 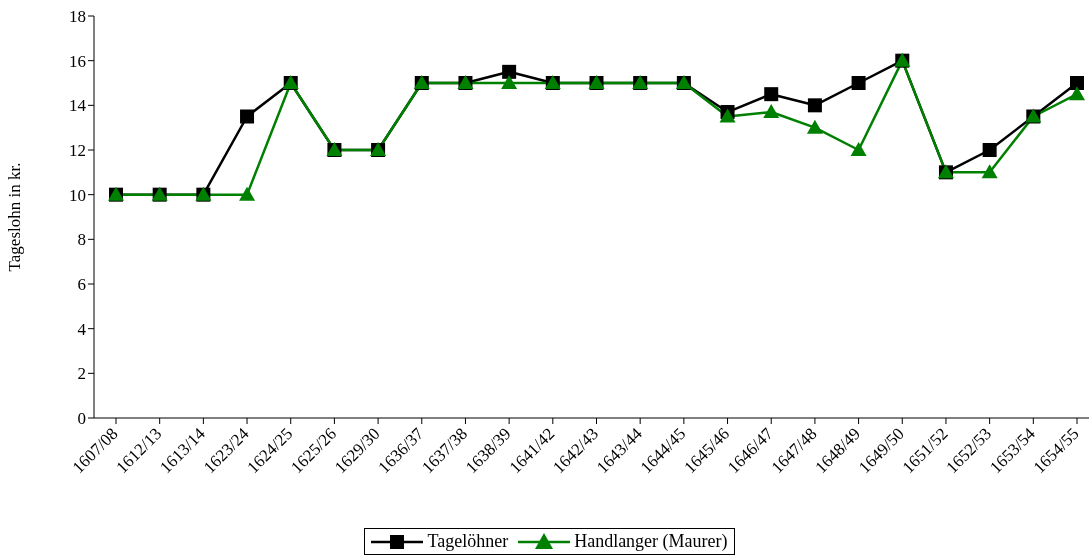 I want to click on y-tick-label: 6, so click(x=81, y=285).